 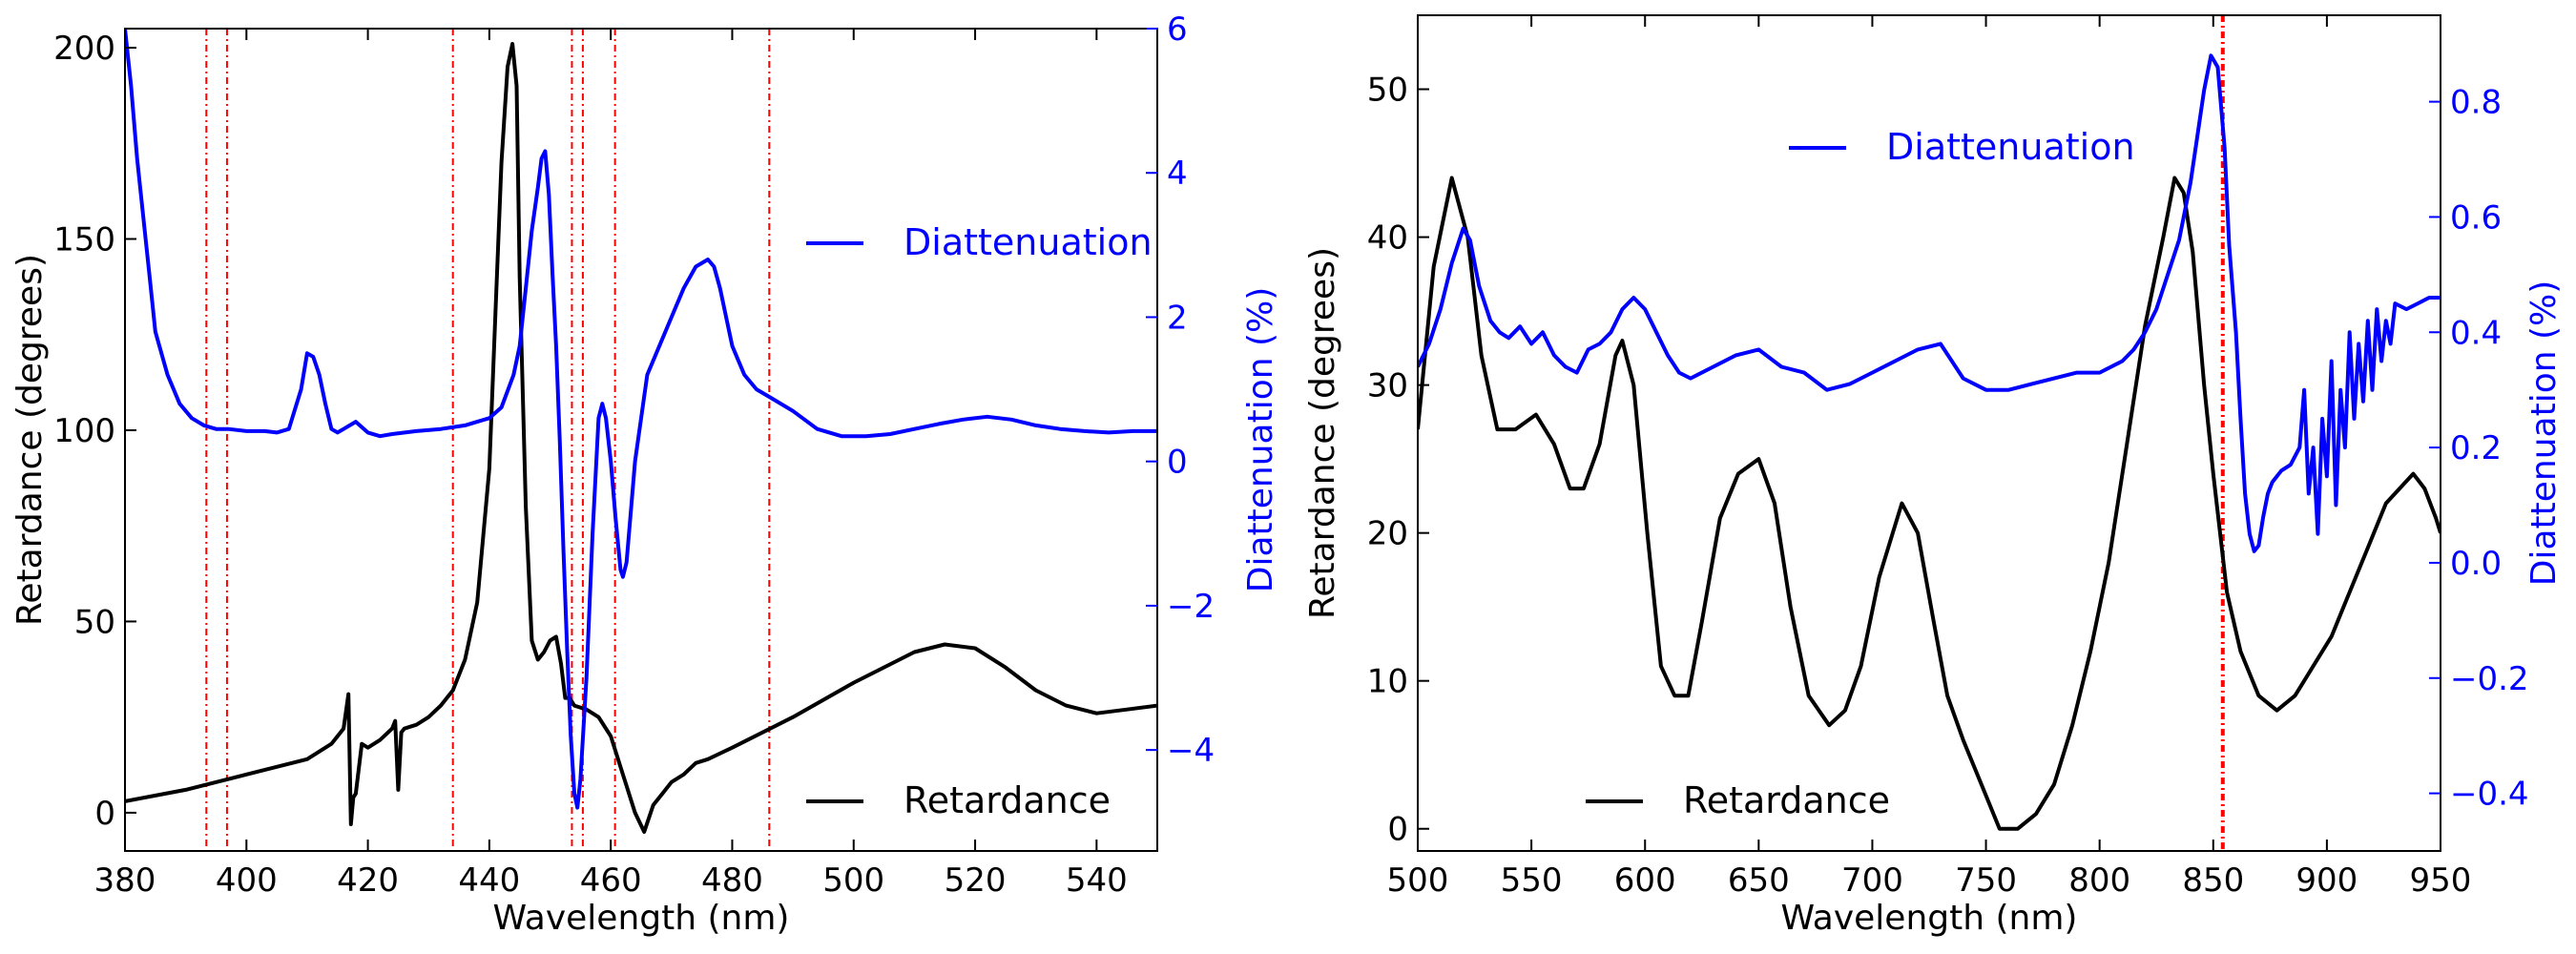 I want to click on y-tick-label: 100, so click(x=84, y=431).